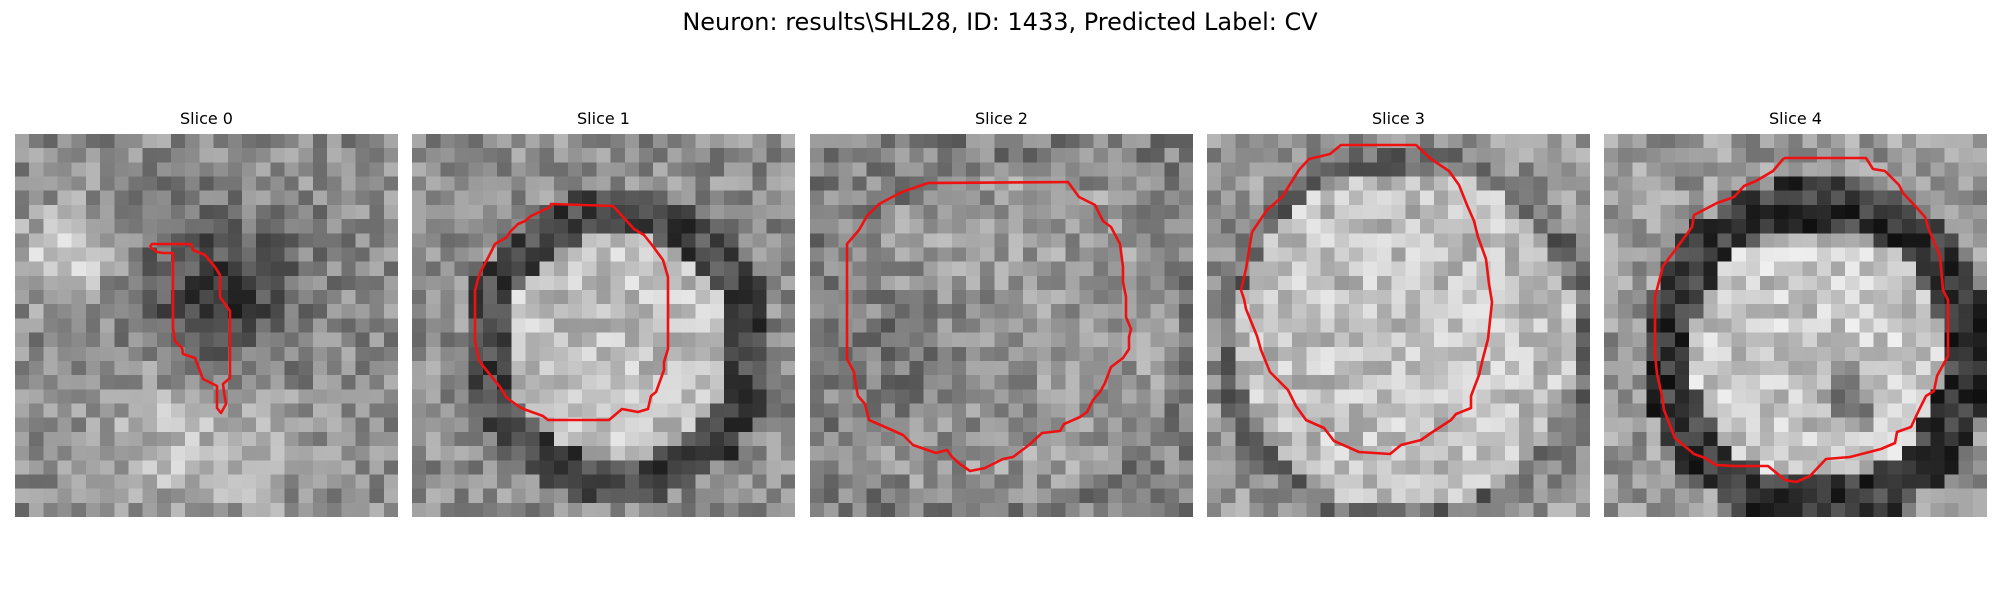 Image resolution: width=2000 pixels, height=600 pixels. I want to click on slice-0-image, so click(206, 325).